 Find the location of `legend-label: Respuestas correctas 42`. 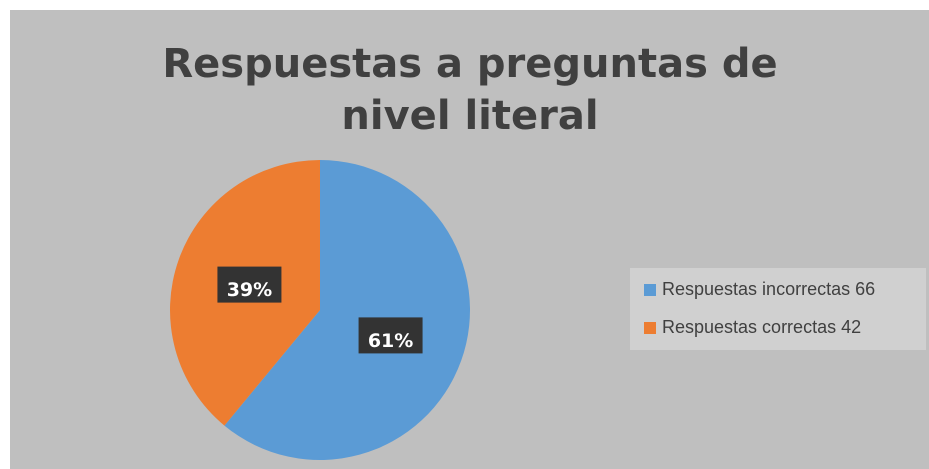

legend-label: Respuestas correctas 42 is located at coordinates (761, 327).